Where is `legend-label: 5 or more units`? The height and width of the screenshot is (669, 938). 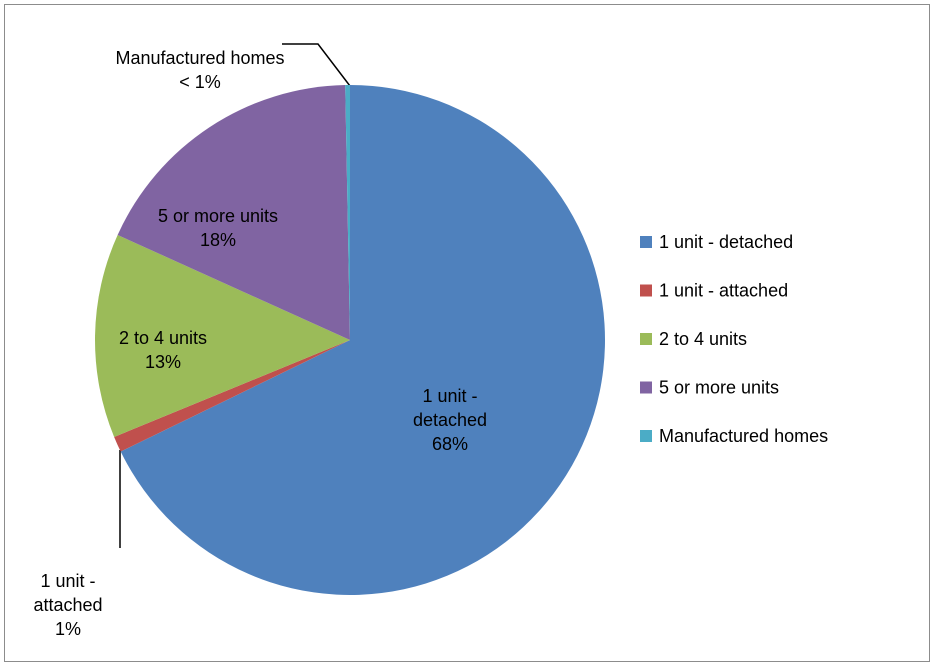 legend-label: 5 or more units is located at coordinates (719, 387).